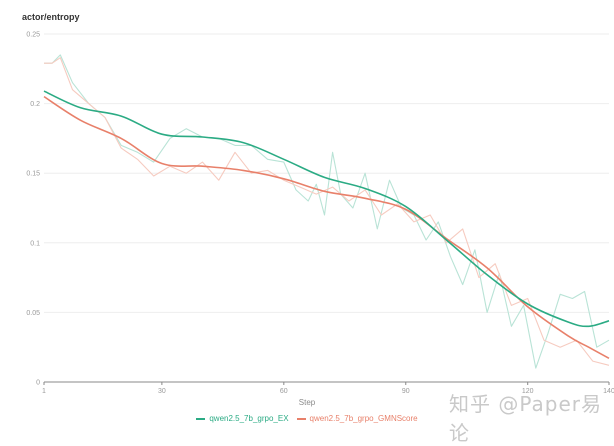 This screenshot has width=614, height=446. What do you see at coordinates (608, 391) in the screenshot?
I see `x-tick-label: 140` at bounding box center [608, 391].